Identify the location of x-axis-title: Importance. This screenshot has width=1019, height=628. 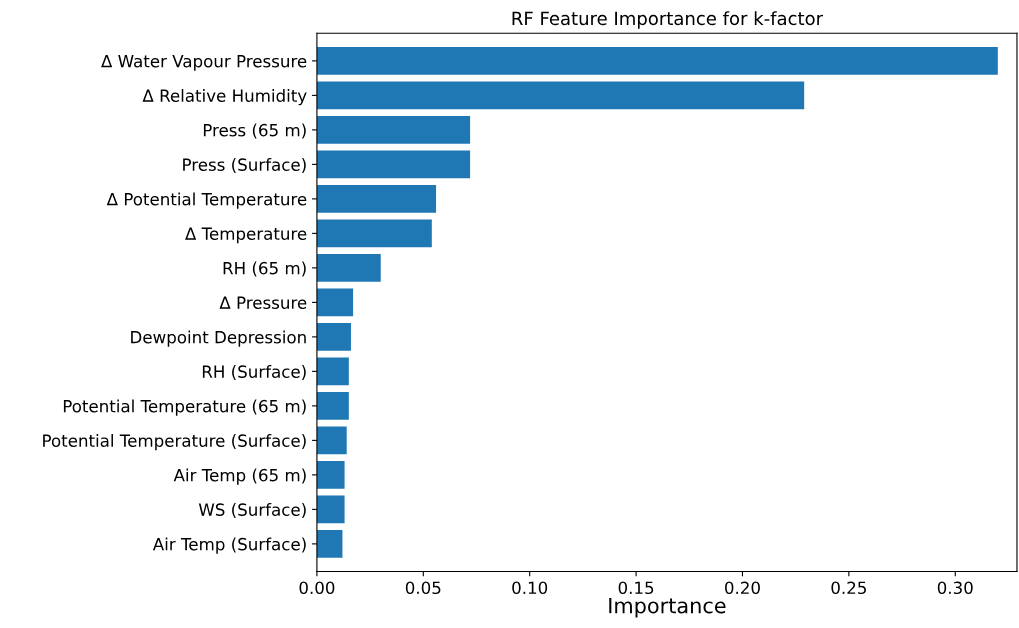
(667, 607).